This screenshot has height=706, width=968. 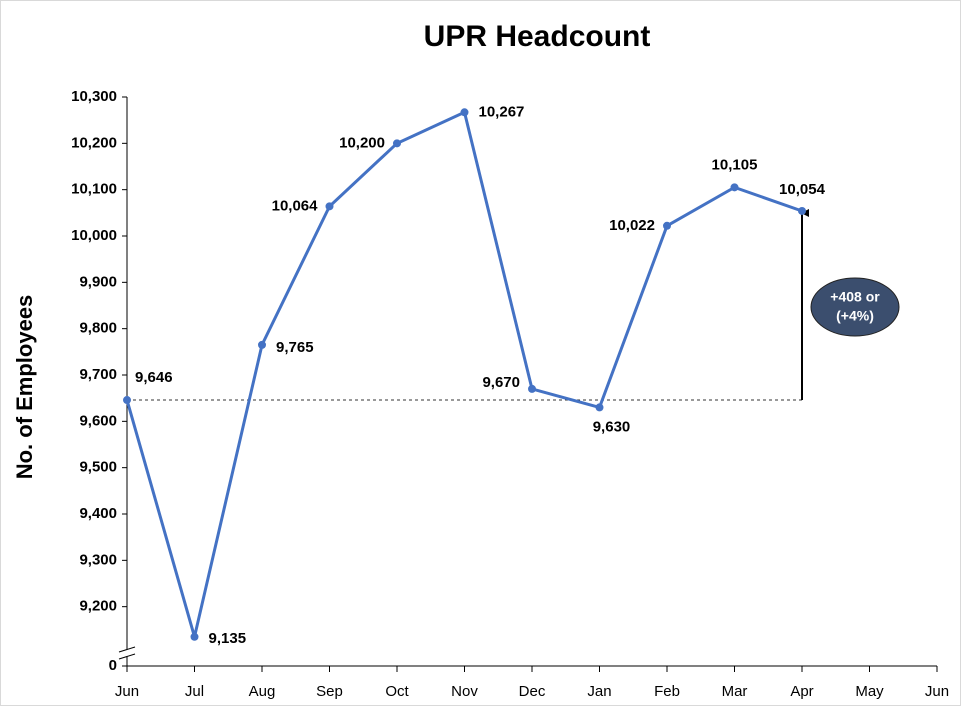 I want to click on chart-title: UPR Headcount, so click(x=537, y=36).